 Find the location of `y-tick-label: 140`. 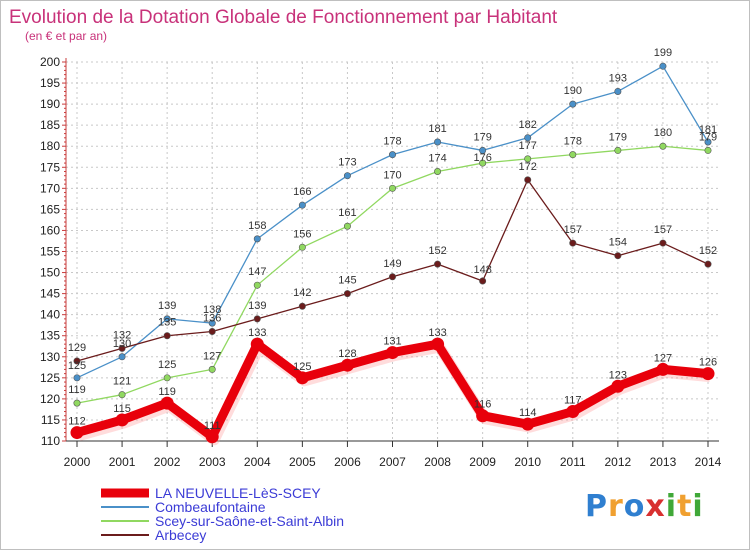

y-tick-label: 140 is located at coordinates (50, 315).